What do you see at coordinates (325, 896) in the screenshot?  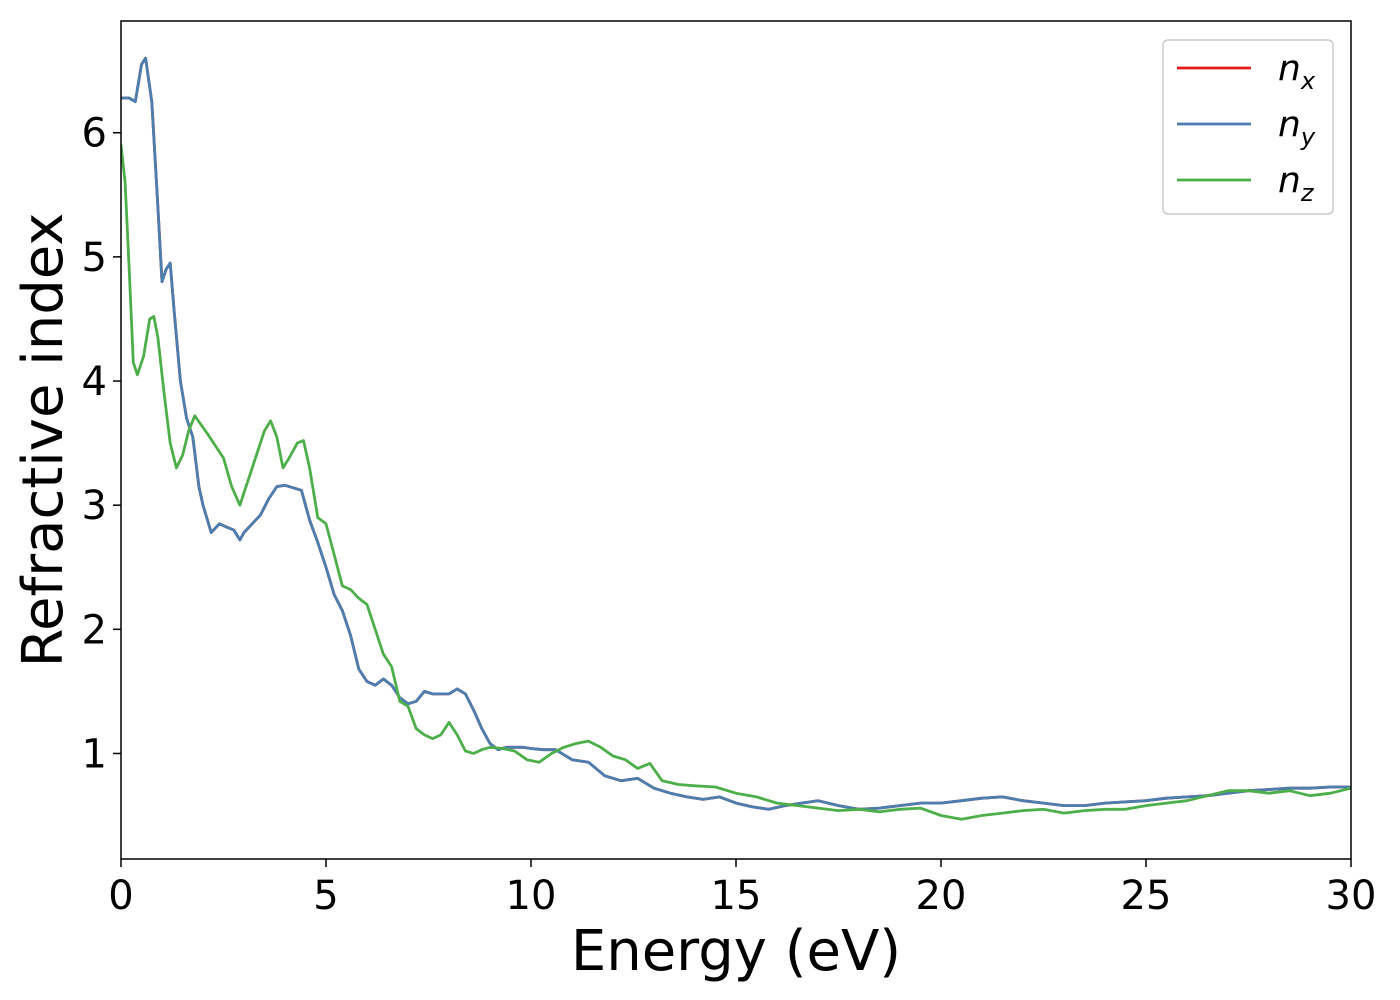 I see `x-tick-label: 5` at bounding box center [325, 896].